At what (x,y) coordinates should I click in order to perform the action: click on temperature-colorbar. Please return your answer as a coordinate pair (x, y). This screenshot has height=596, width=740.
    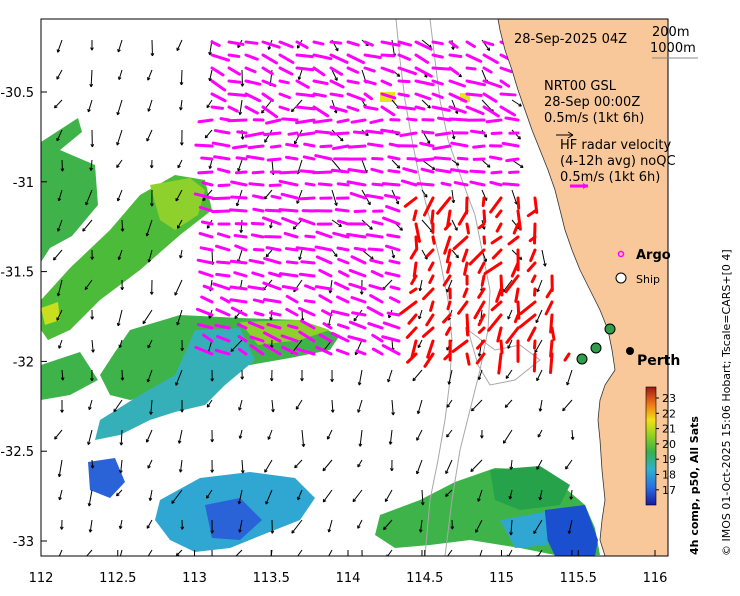
    Looking at the image, I should click on (651, 446).